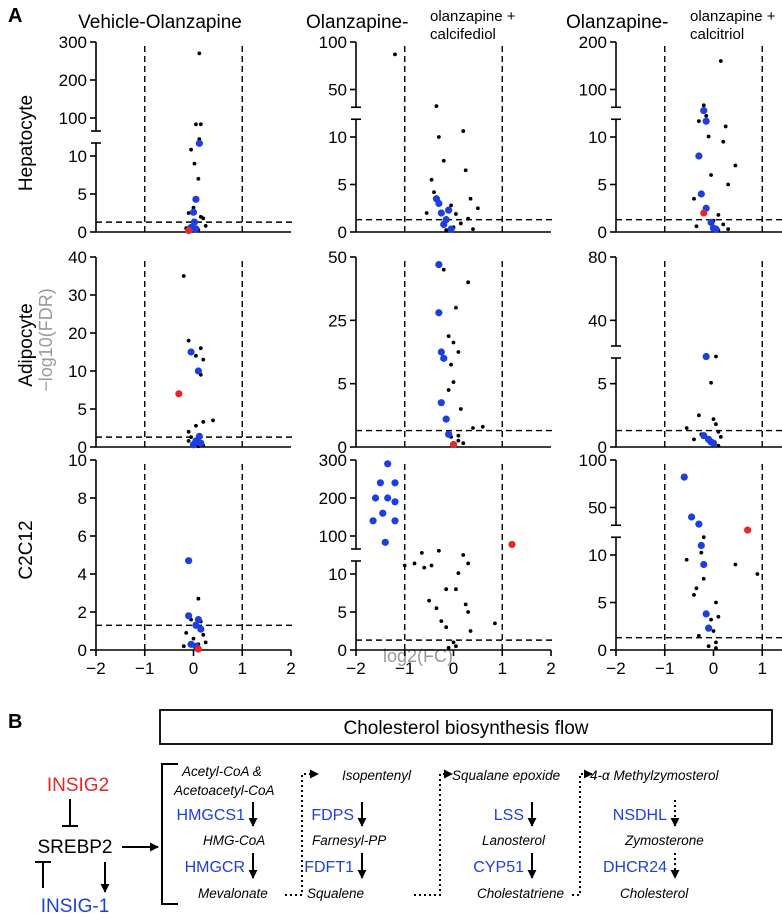 This screenshot has height=922, width=782. I want to click on srebp2-label: SREBP2, so click(75, 847).